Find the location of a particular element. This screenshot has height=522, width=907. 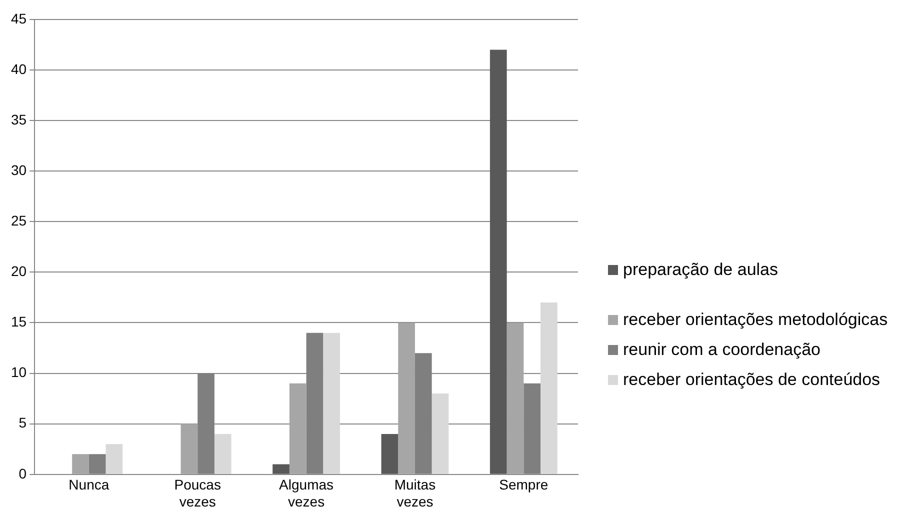

x-tick-label: Nunca is located at coordinates (89, 484).